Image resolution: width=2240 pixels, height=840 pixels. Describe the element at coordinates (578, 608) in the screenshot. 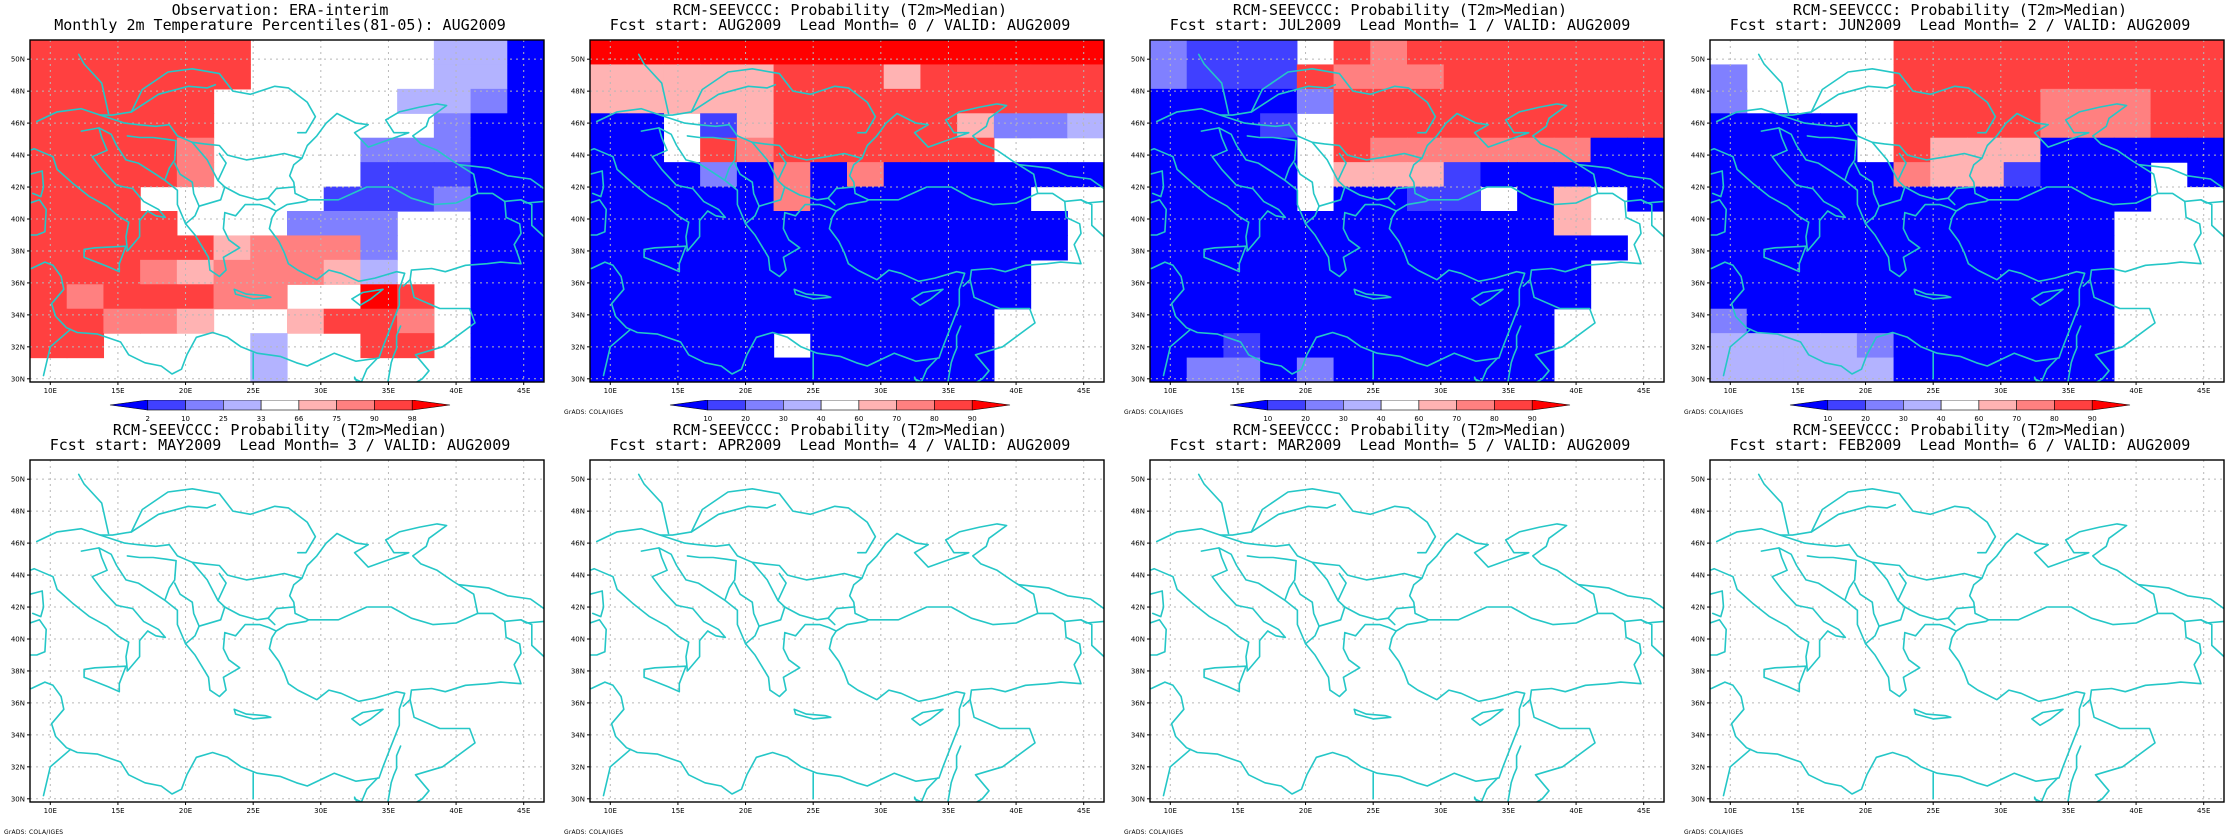

I see `lat-tick-label: 42N` at that location.